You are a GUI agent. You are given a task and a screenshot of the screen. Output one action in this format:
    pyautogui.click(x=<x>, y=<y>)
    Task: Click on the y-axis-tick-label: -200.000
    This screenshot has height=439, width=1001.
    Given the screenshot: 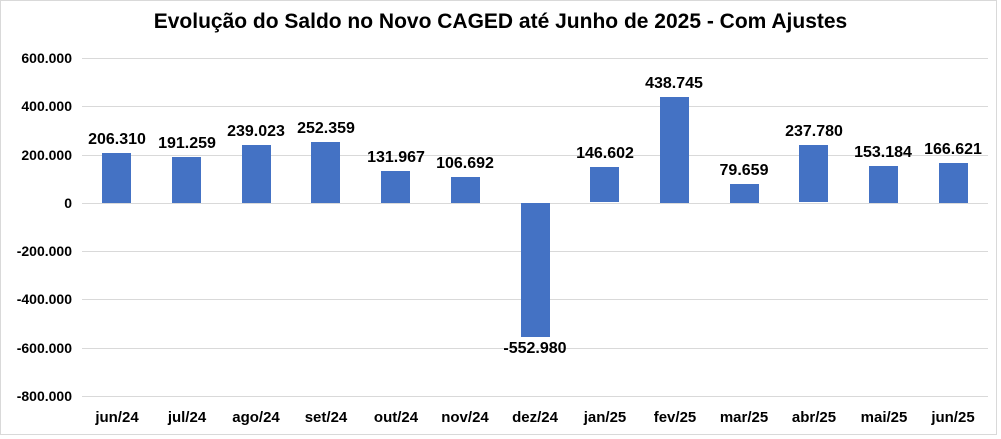 What is the action you would take?
    pyautogui.click(x=44, y=251)
    